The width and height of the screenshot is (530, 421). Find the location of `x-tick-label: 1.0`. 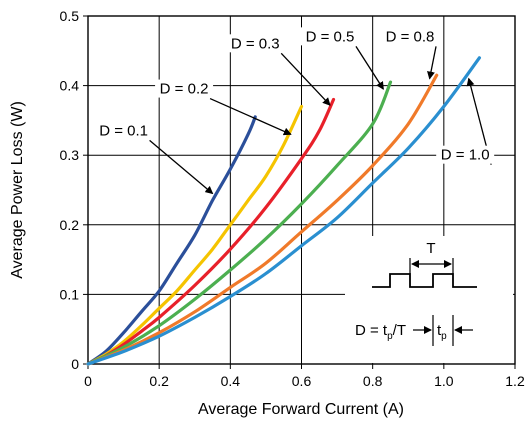

x-tick-label: 1.0 is located at coordinates (444, 381).